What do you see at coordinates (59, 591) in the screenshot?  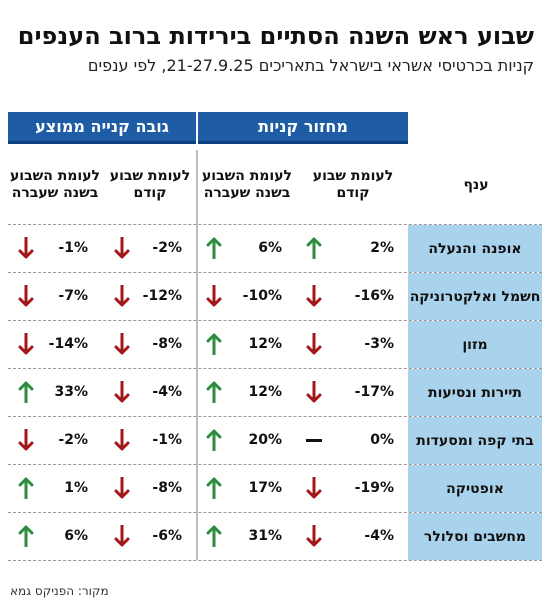 I see `source-note: מקור: הפניקס גמא` at bounding box center [59, 591].